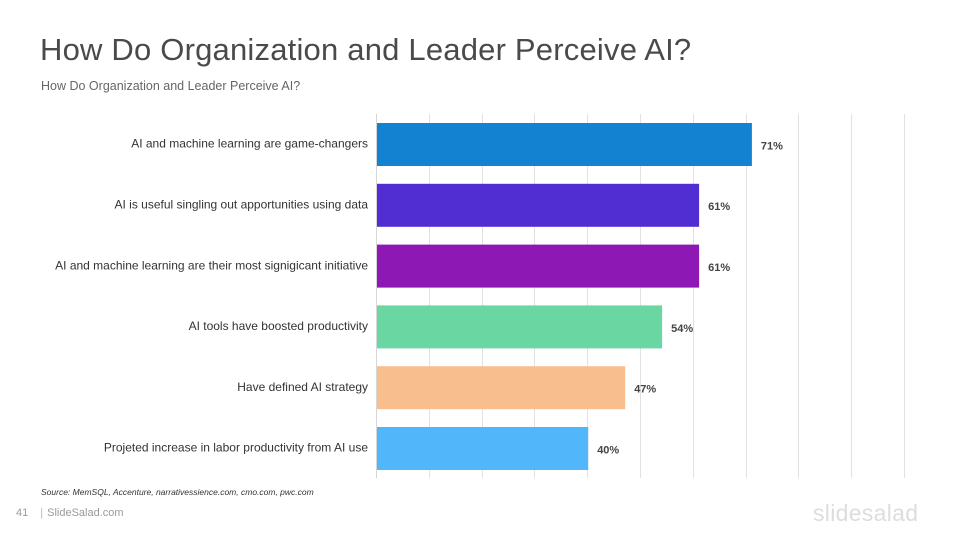  What do you see at coordinates (866, 513) in the screenshot?
I see `slidesalad-logo: slidesalad` at bounding box center [866, 513].